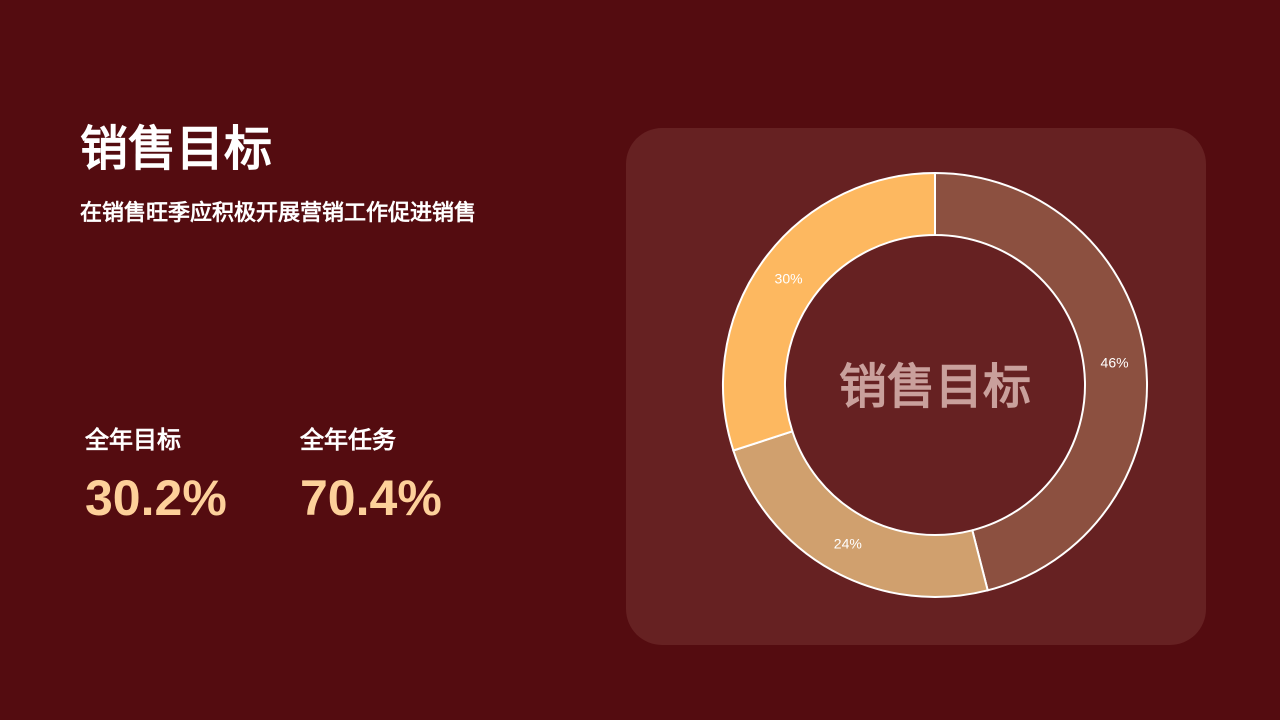 The image size is (1280, 720). What do you see at coordinates (278, 212) in the screenshot?
I see `page-subtitle: 在销售旺季应积极开展营销工作促进销售` at bounding box center [278, 212].